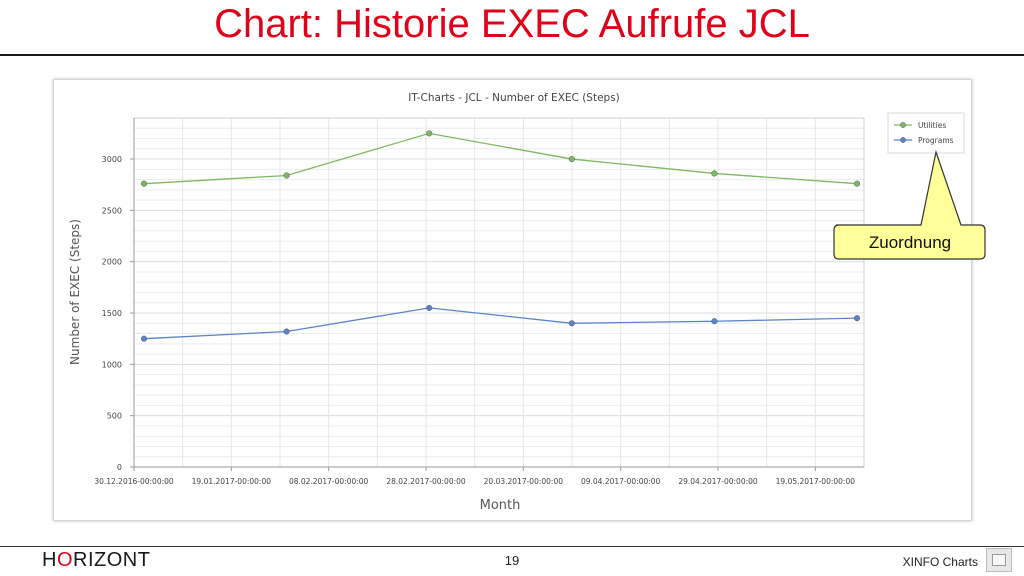 Image resolution: width=1024 pixels, height=576 pixels. Describe the element at coordinates (112, 313) in the screenshot. I see `y-tick-label: 1500` at that location.